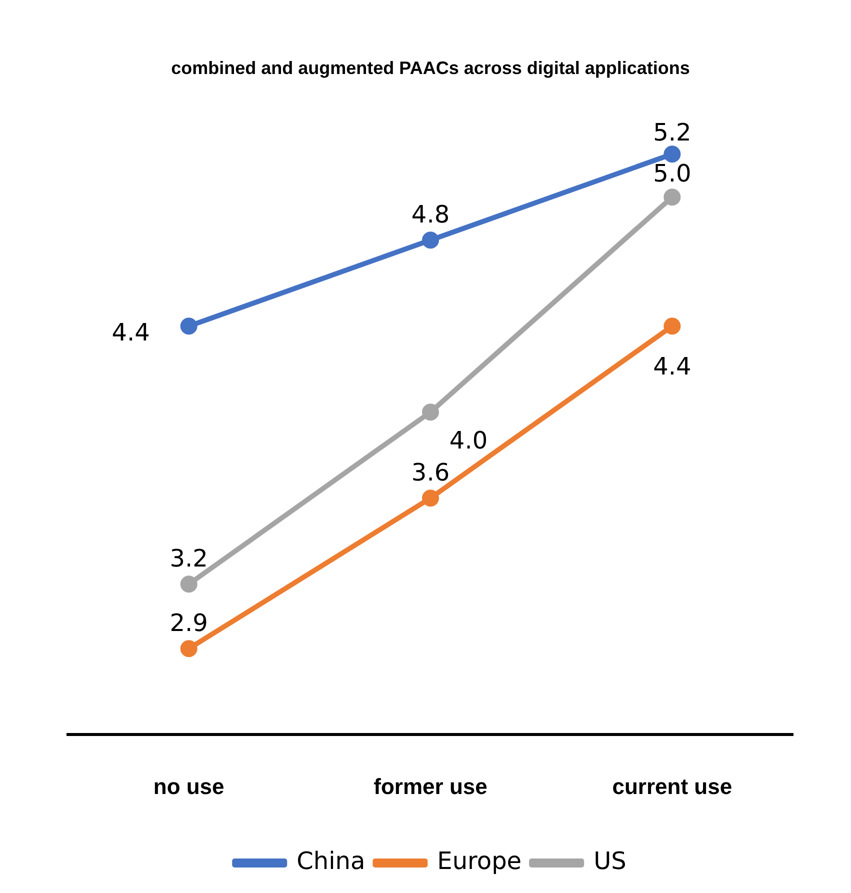  I want to click on legend-label: US, so click(610, 861).